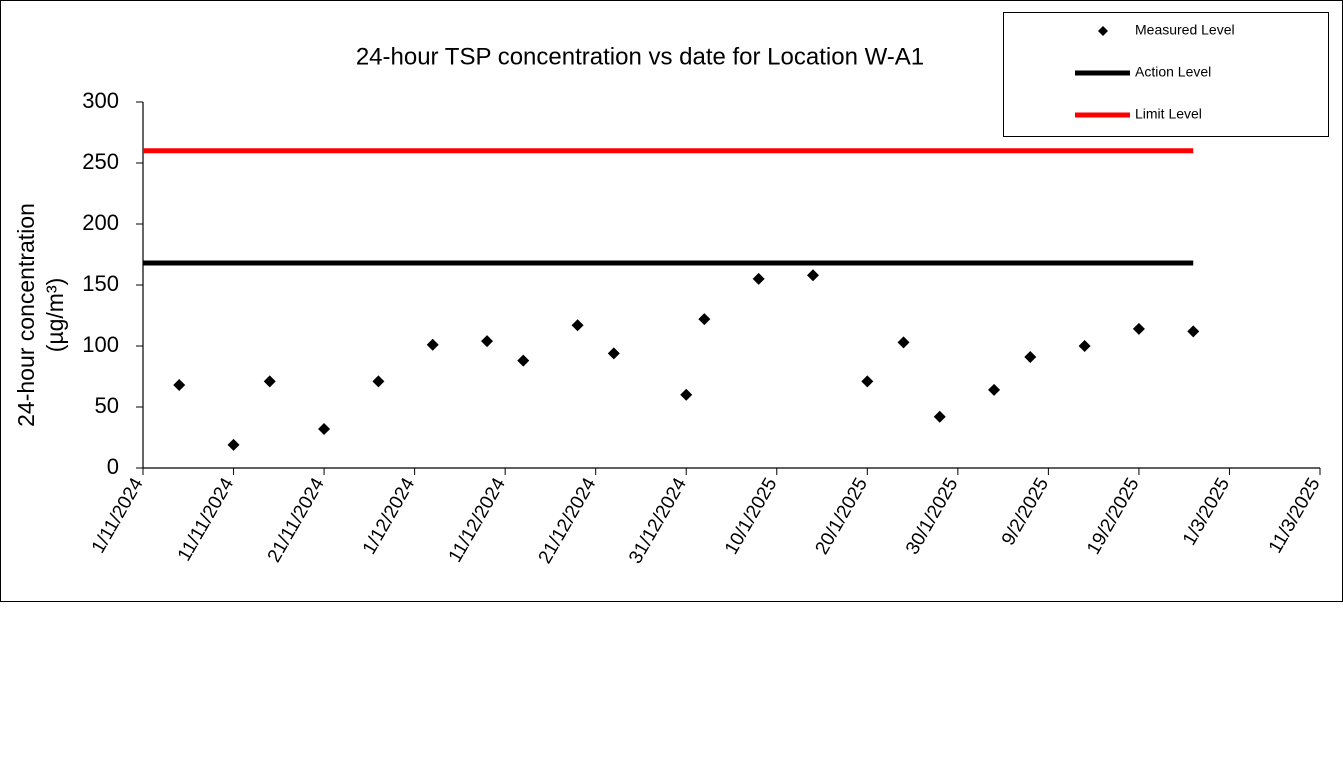 Image resolution: width=1343 pixels, height=768 pixels. What do you see at coordinates (1185, 30) in the screenshot?
I see `legend-label: Measured Level` at bounding box center [1185, 30].